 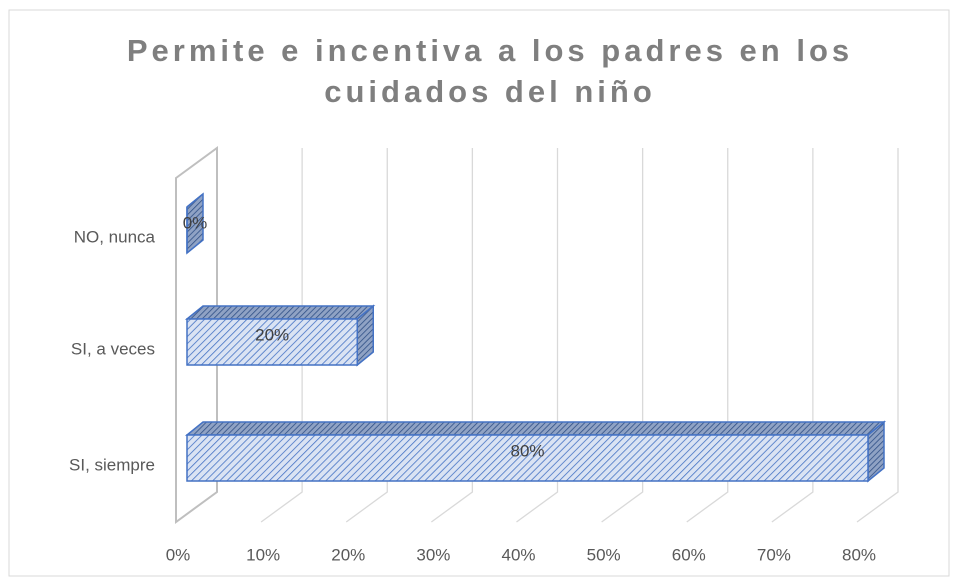 What do you see at coordinates (774, 554) in the screenshot?
I see `x-tick-label: 70%` at bounding box center [774, 554].